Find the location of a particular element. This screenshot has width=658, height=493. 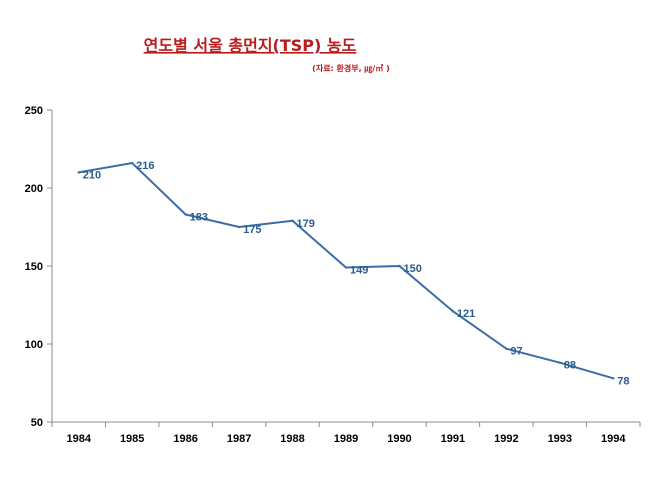

data-label: 97 is located at coordinates (516, 352).